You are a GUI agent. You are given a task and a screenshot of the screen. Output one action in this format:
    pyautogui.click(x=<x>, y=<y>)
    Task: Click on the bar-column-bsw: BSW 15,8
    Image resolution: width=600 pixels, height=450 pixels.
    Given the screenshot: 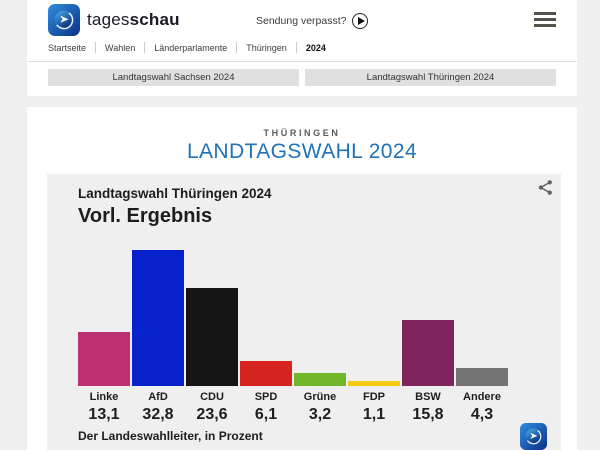 What is the action you would take?
    pyautogui.click(x=428, y=336)
    